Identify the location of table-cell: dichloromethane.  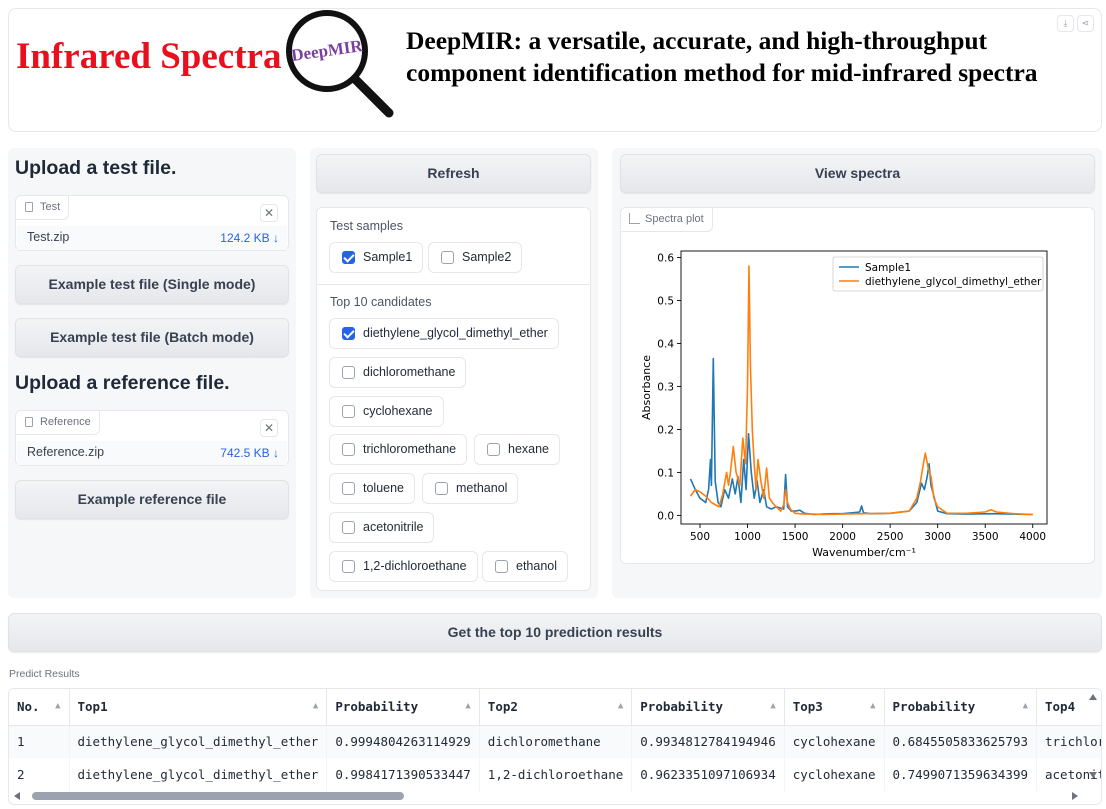
(556, 741).